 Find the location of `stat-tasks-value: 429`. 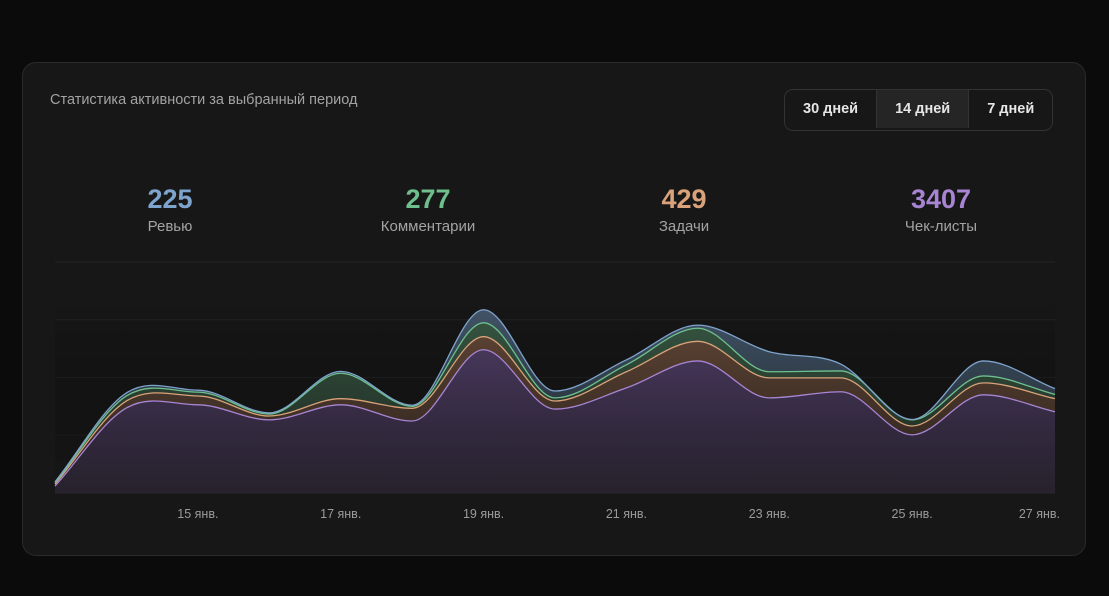

stat-tasks-value: 429 is located at coordinates (684, 199).